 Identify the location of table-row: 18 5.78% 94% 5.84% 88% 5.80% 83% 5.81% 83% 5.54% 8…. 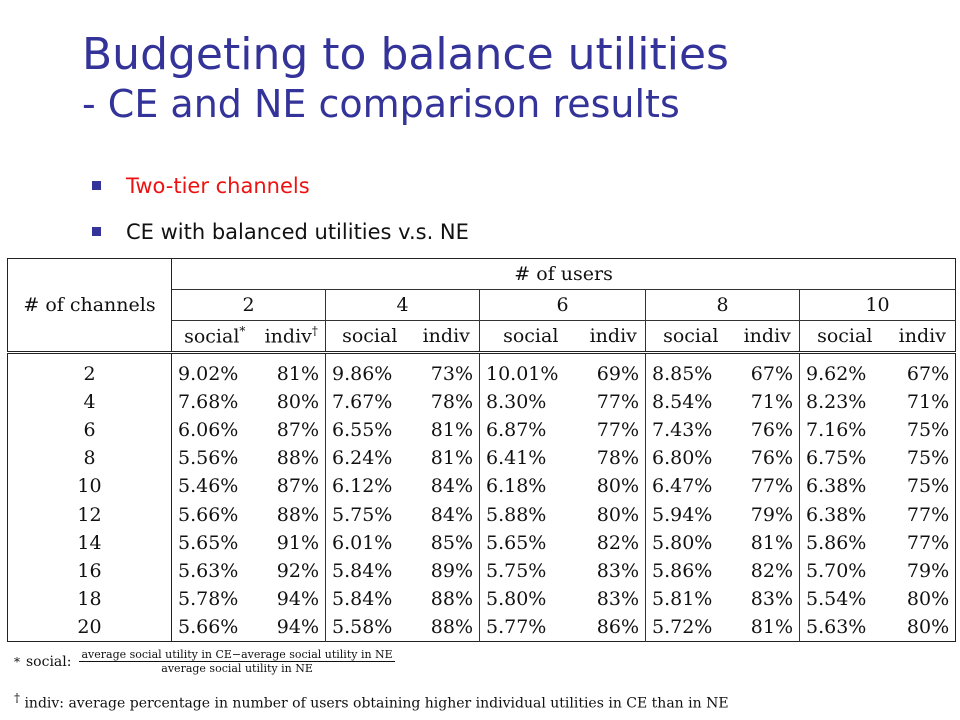
(481, 598).